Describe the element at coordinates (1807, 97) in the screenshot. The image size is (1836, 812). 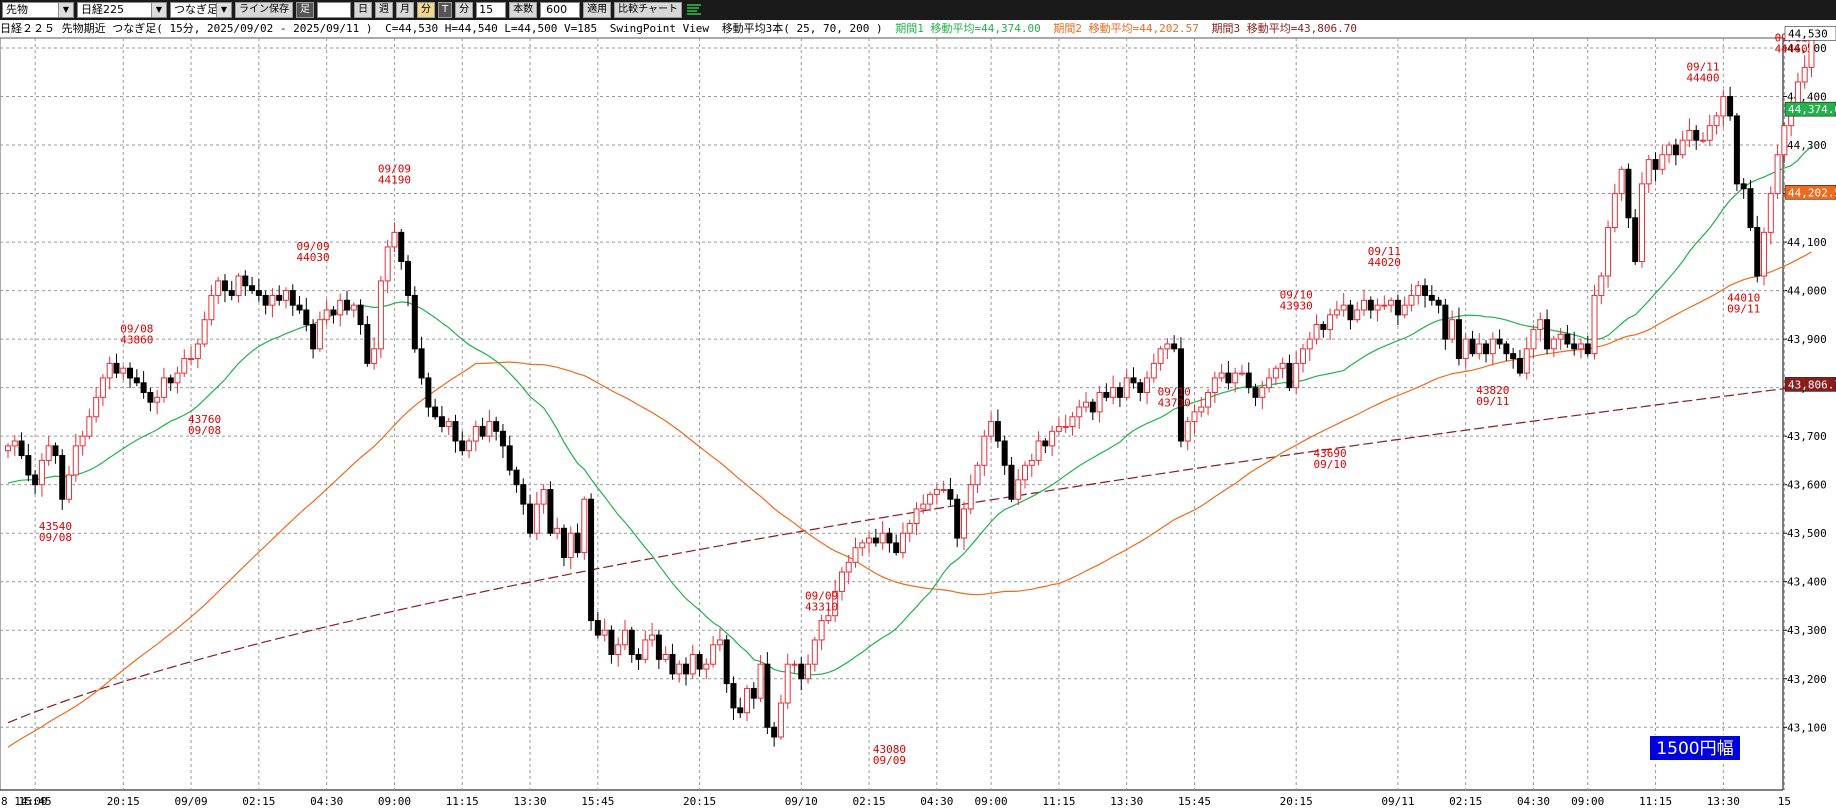
I see `y-tick-label: 44,400` at that location.